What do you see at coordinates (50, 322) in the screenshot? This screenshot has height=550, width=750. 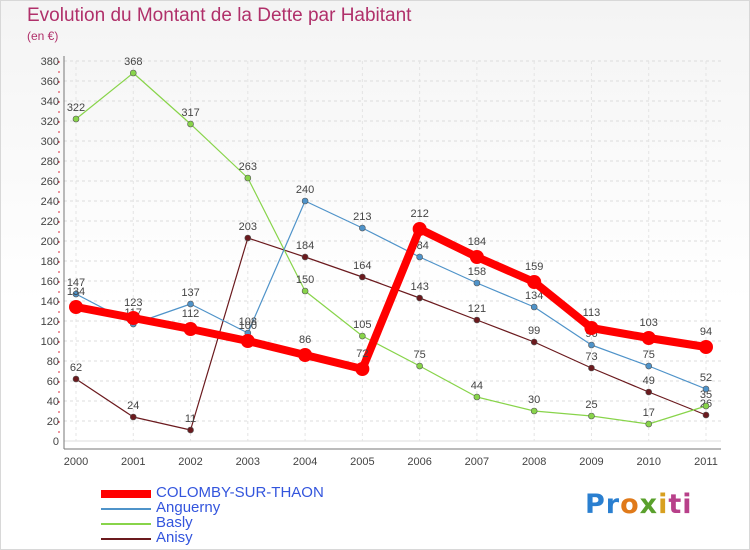 I see `y-tick-label: 120` at bounding box center [50, 322].